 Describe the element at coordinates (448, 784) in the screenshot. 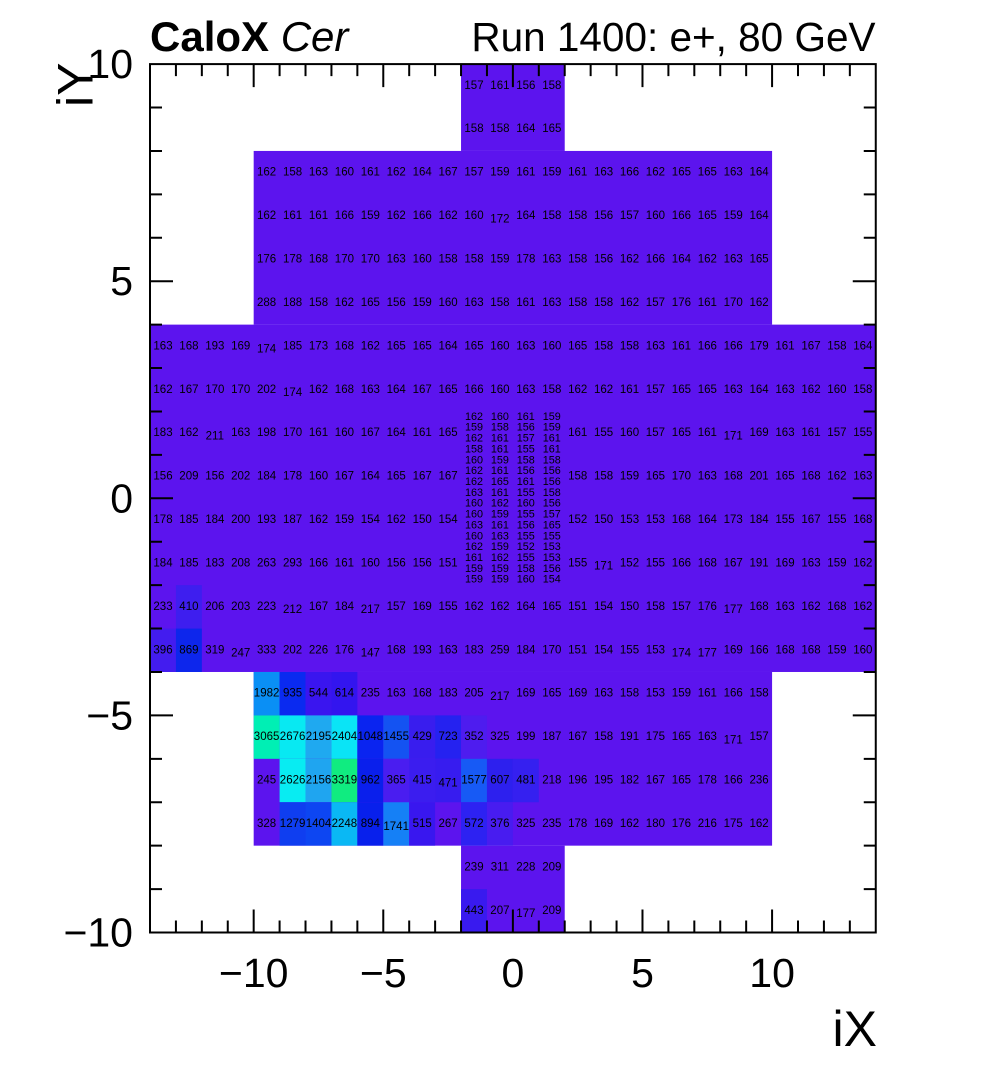

I see `svg-text: 471` at that location.